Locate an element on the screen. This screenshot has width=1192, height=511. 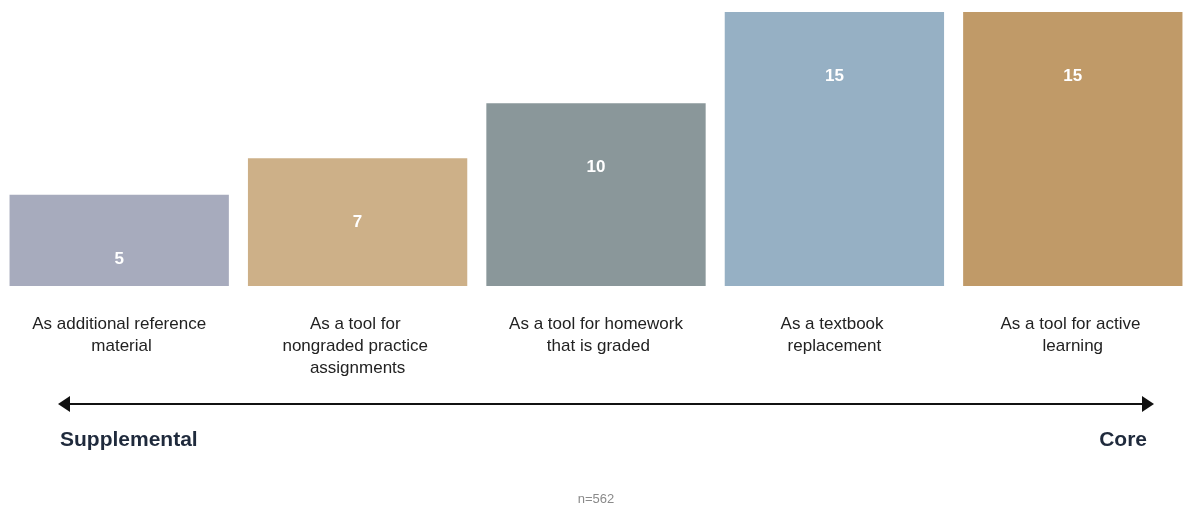
x-tick-label: As a textbook replacement is located at coordinates (834, 334).